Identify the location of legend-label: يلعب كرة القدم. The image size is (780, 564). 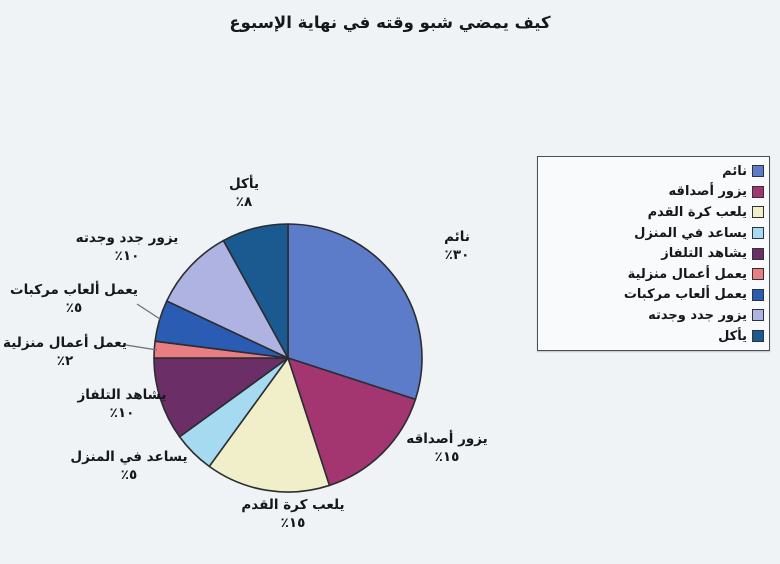
(697, 212).